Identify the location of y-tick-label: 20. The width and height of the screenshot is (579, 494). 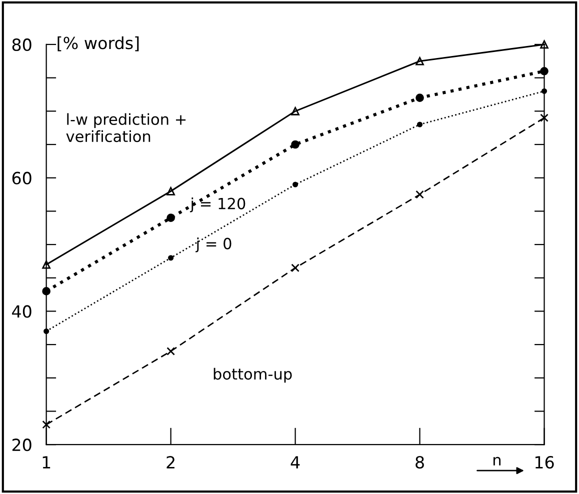
(22, 445).